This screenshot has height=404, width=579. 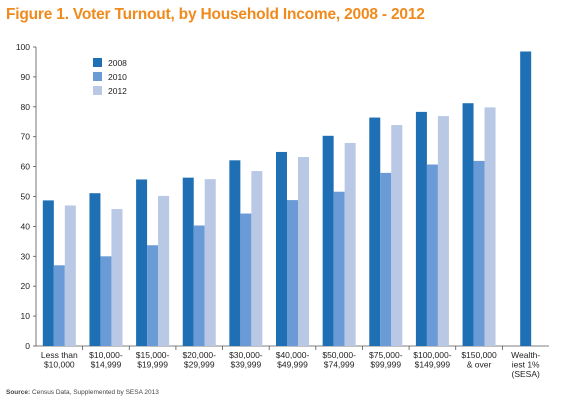 What do you see at coordinates (26, 316) in the screenshot?
I see `y-tick-label: 10` at bounding box center [26, 316].